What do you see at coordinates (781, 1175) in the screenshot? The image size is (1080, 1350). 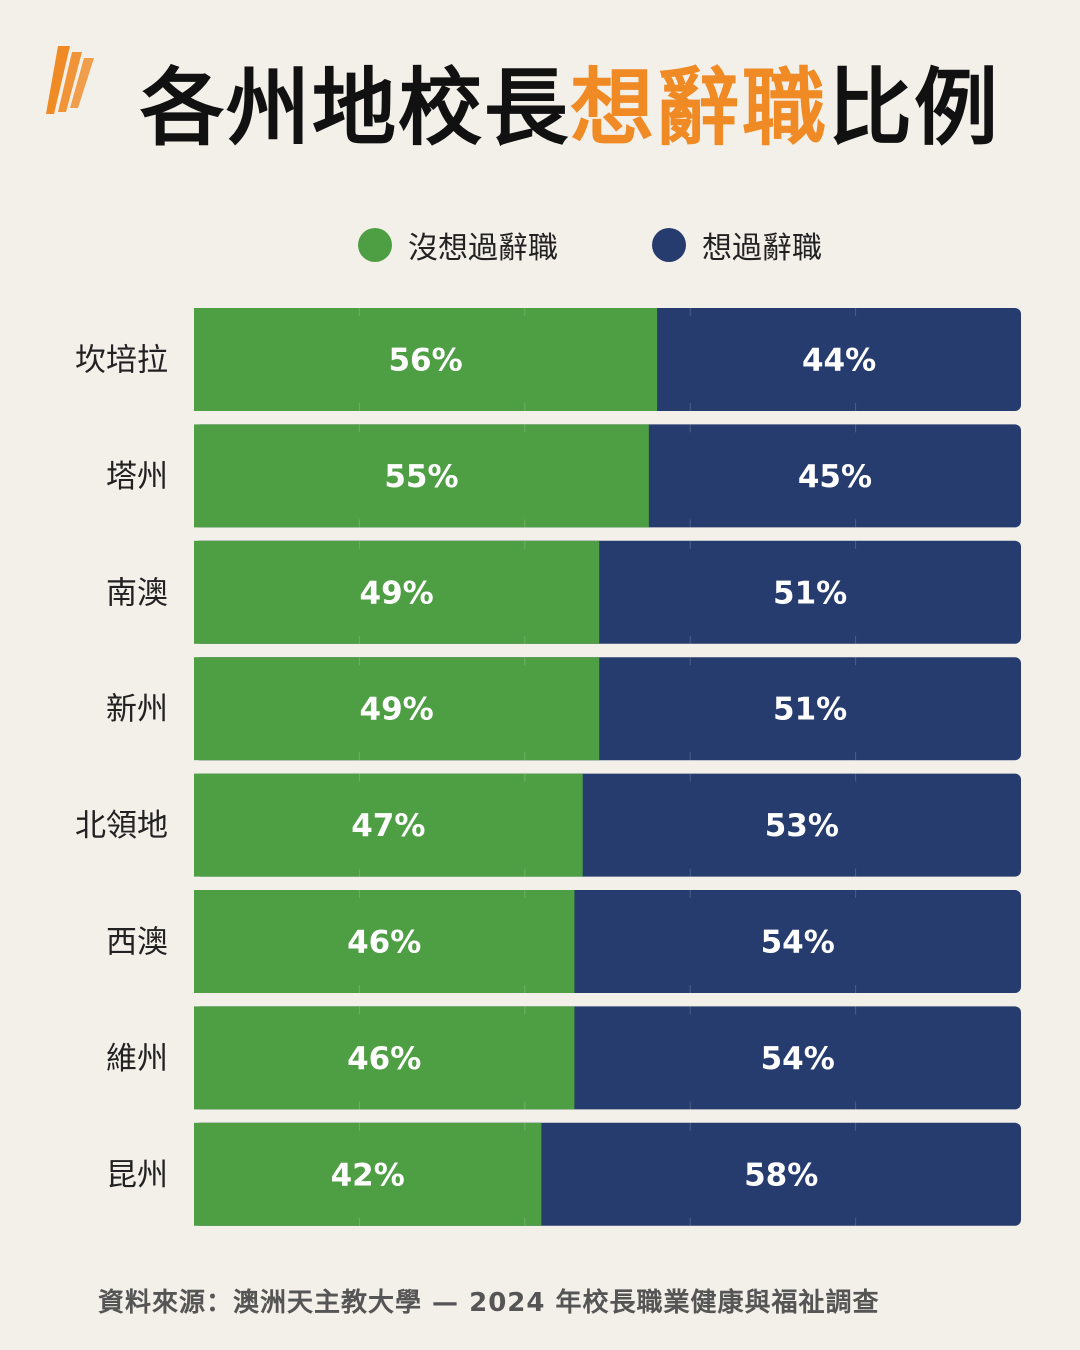 I see `data-label-yes: 58%` at bounding box center [781, 1175].